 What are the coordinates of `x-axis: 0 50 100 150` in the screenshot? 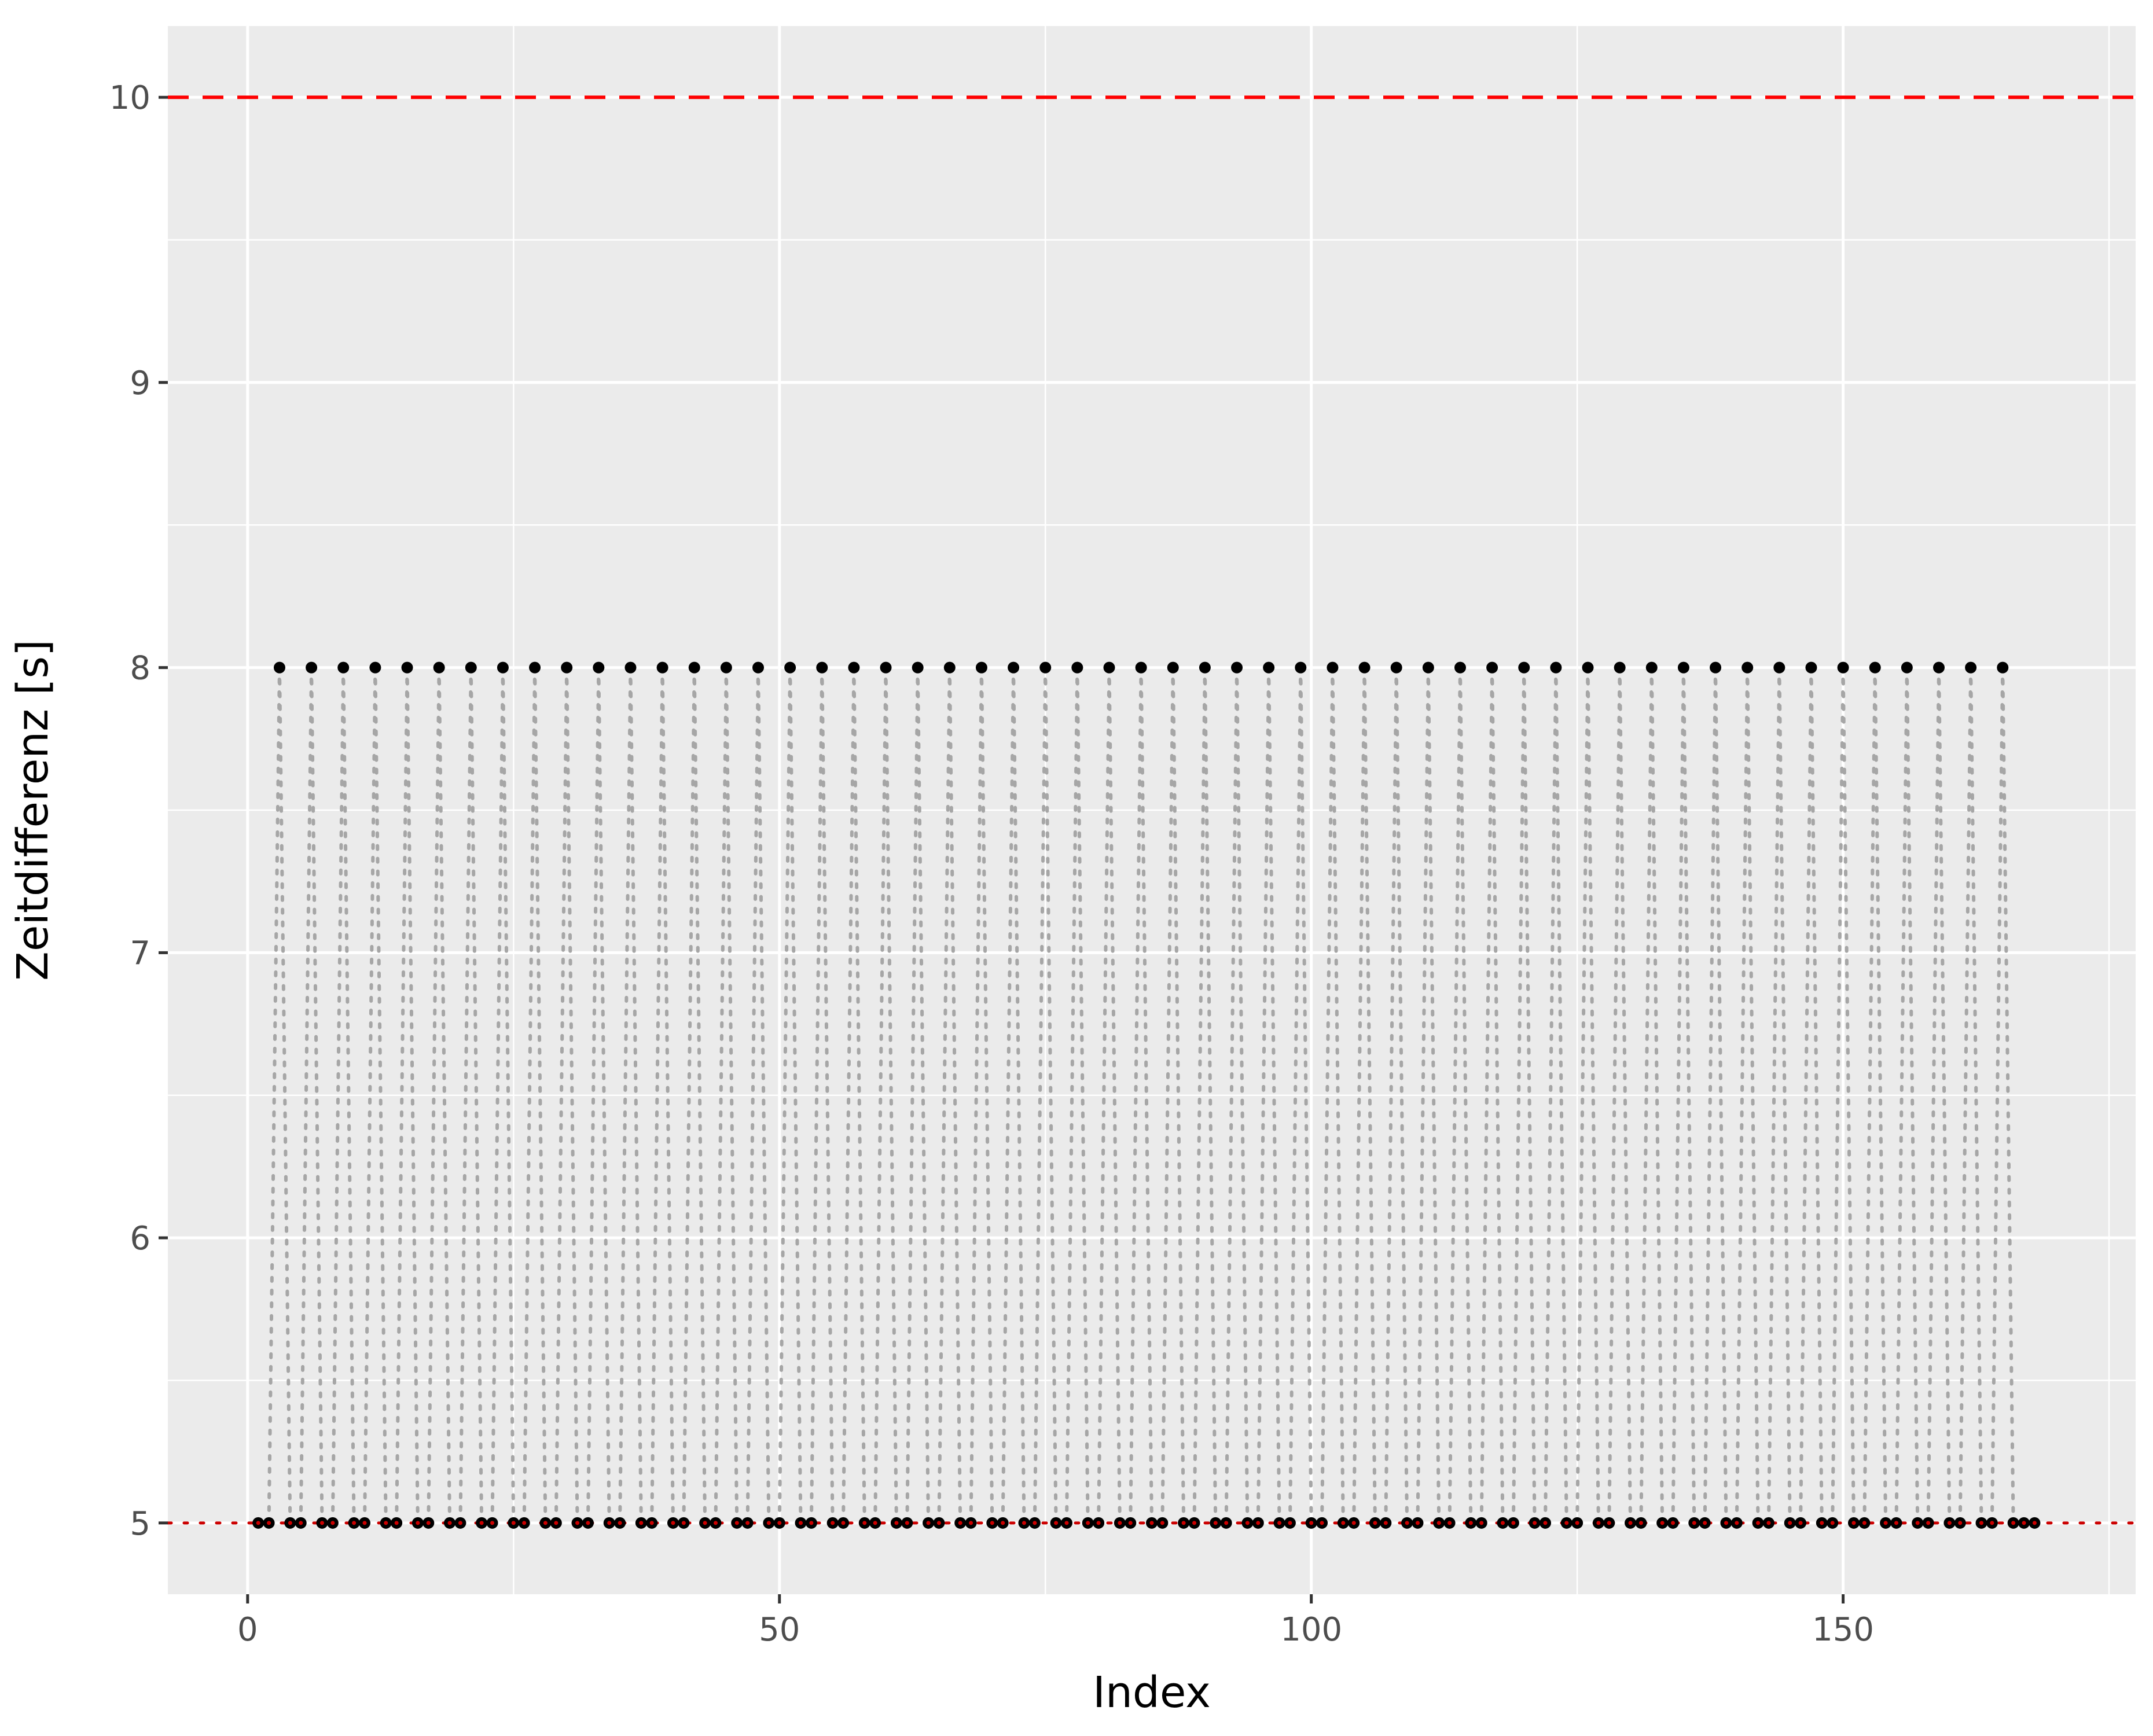 It's located at (1055, 1621).